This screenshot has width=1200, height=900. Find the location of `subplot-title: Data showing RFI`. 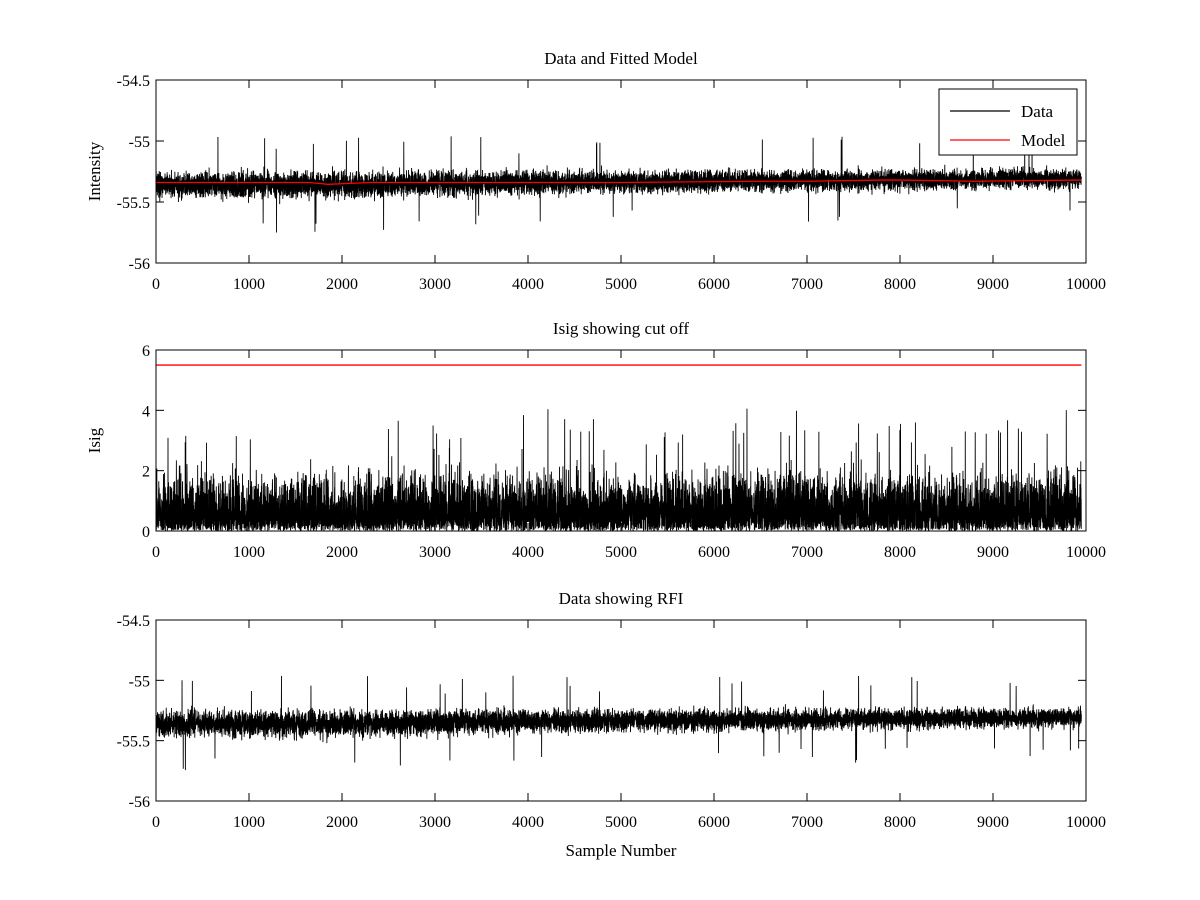

subplot-title: Data showing RFI is located at coordinates (621, 598).